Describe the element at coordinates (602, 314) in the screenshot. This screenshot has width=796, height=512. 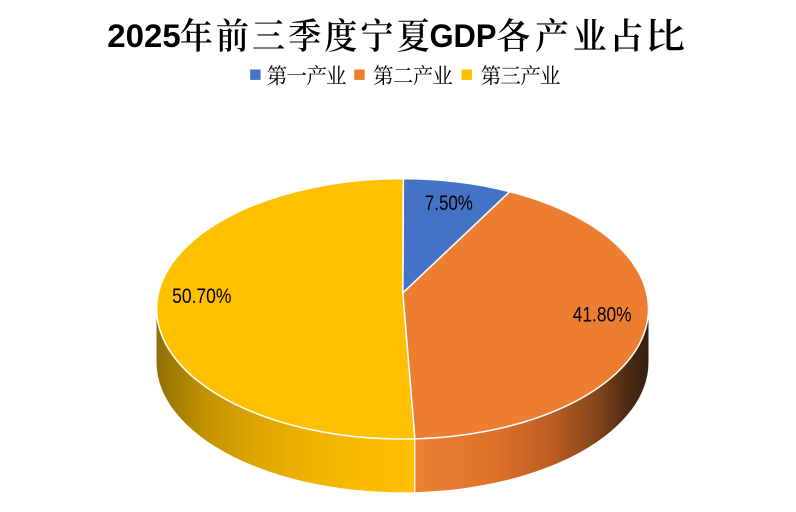
I see `svg-text: 41.80%` at that location.